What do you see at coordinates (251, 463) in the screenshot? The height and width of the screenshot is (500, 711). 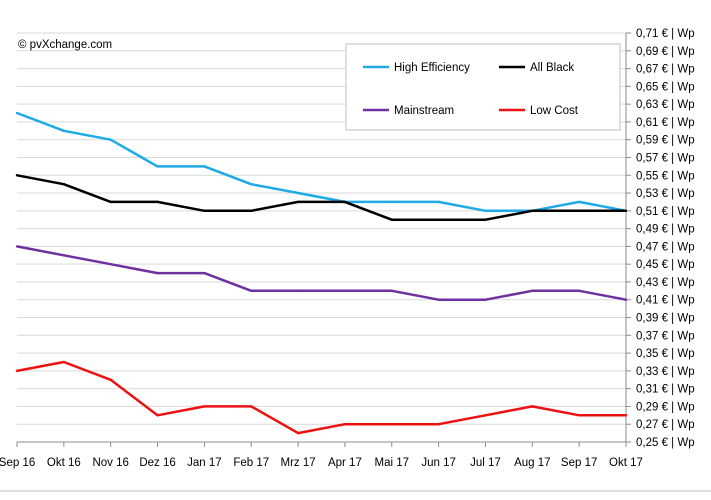 I see `x-tick-label: Feb 17` at bounding box center [251, 463].